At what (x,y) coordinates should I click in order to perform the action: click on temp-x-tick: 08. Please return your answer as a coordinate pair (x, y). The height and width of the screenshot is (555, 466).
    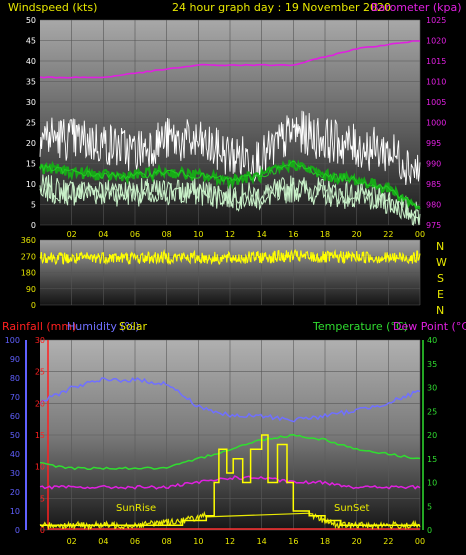
    Looking at the image, I should click on (167, 541).